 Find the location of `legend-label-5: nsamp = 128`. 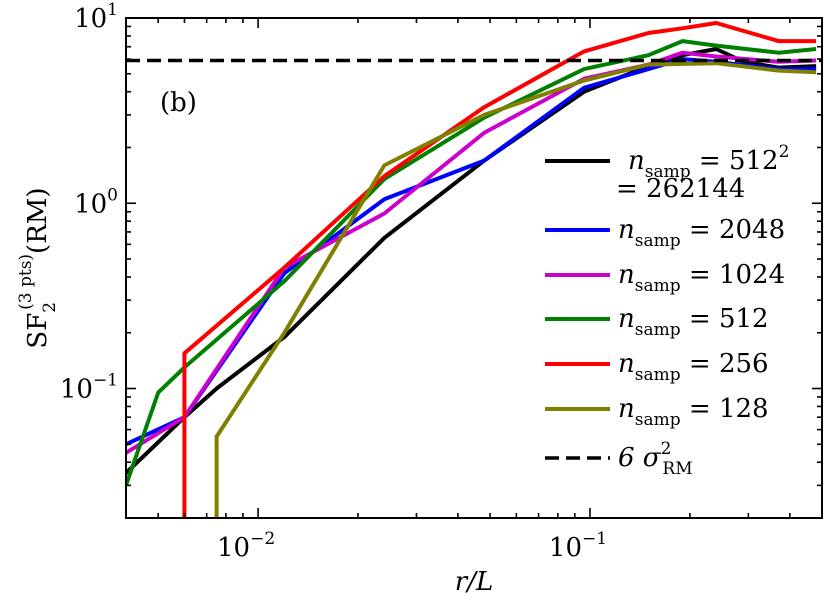

legend-label-5: nsamp = 128 is located at coordinates (693, 412).